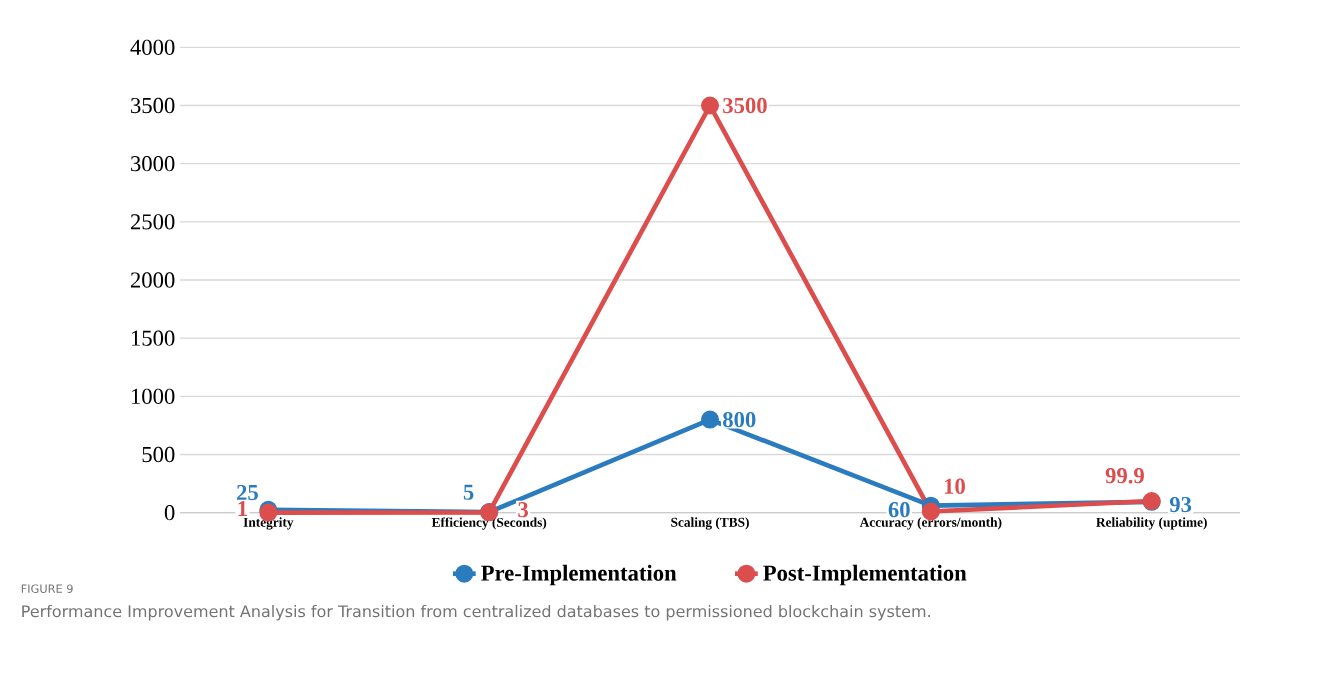 Image resolution: width=1317 pixels, height=682 pixels. Describe the element at coordinates (899, 510) in the screenshot. I see `data-label: 60` at that location.